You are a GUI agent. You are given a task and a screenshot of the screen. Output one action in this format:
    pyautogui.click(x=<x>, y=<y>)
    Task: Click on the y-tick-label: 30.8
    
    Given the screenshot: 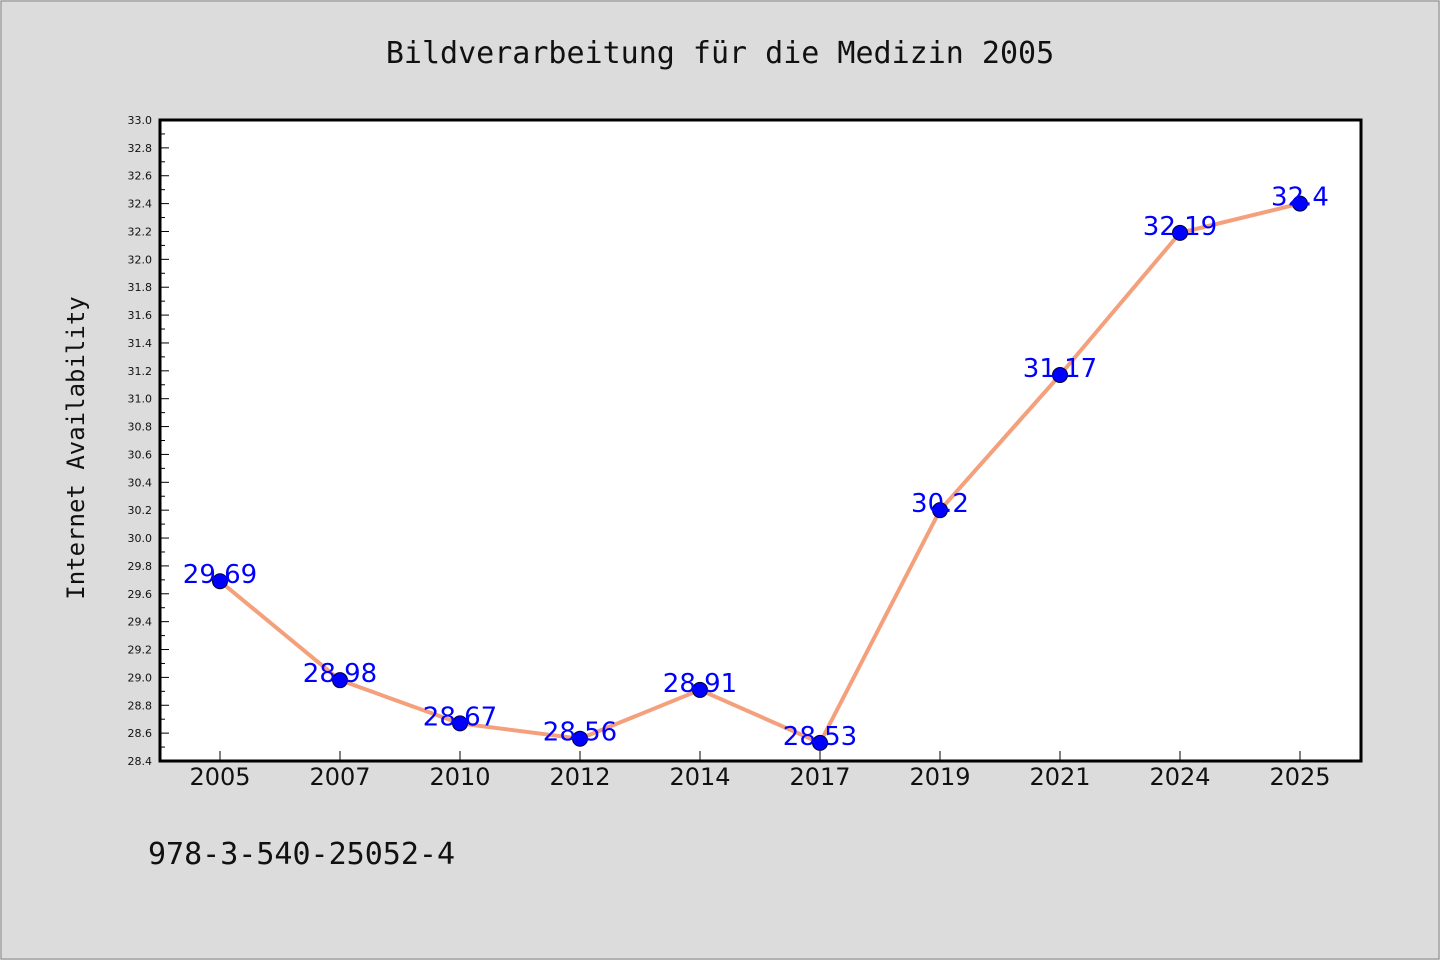 What is the action you would take?
    pyautogui.click(x=140, y=427)
    